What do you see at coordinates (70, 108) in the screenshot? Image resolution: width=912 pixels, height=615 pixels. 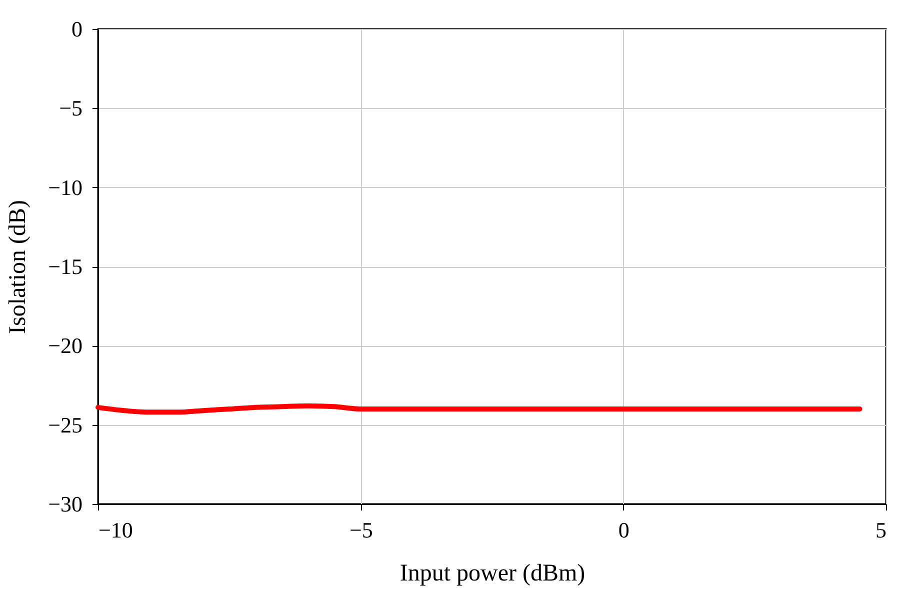 I see `y-tick-label: −5` at bounding box center [70, 108].